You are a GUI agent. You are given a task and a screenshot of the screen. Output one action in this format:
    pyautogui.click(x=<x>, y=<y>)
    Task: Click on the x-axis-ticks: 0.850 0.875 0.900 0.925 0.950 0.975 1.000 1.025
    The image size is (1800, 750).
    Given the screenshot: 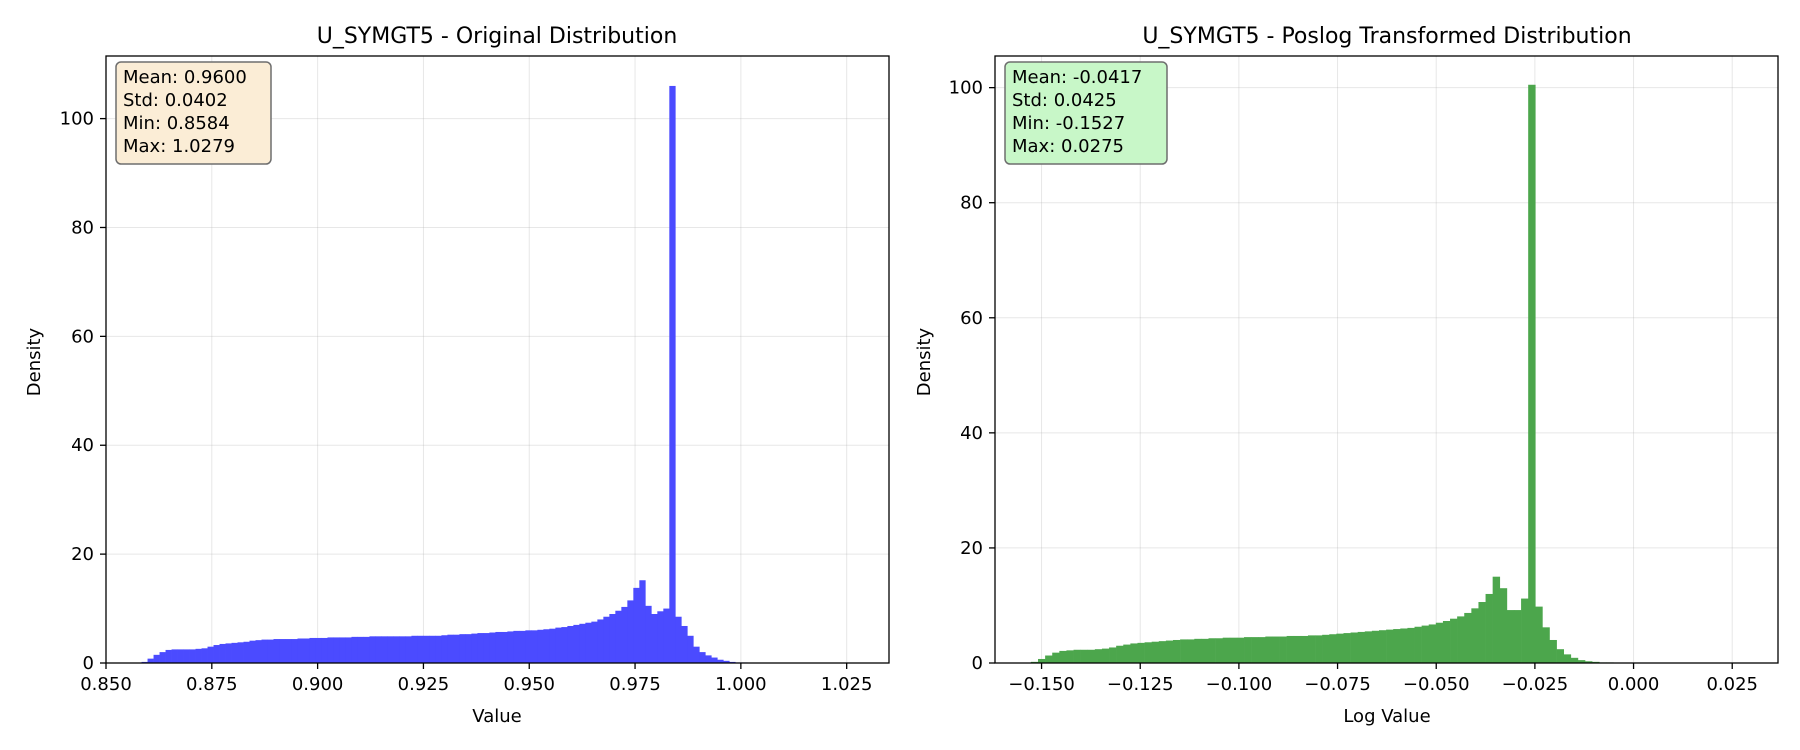 What is the action you would take?
    pyautogui.click(x=476, y=679)
    